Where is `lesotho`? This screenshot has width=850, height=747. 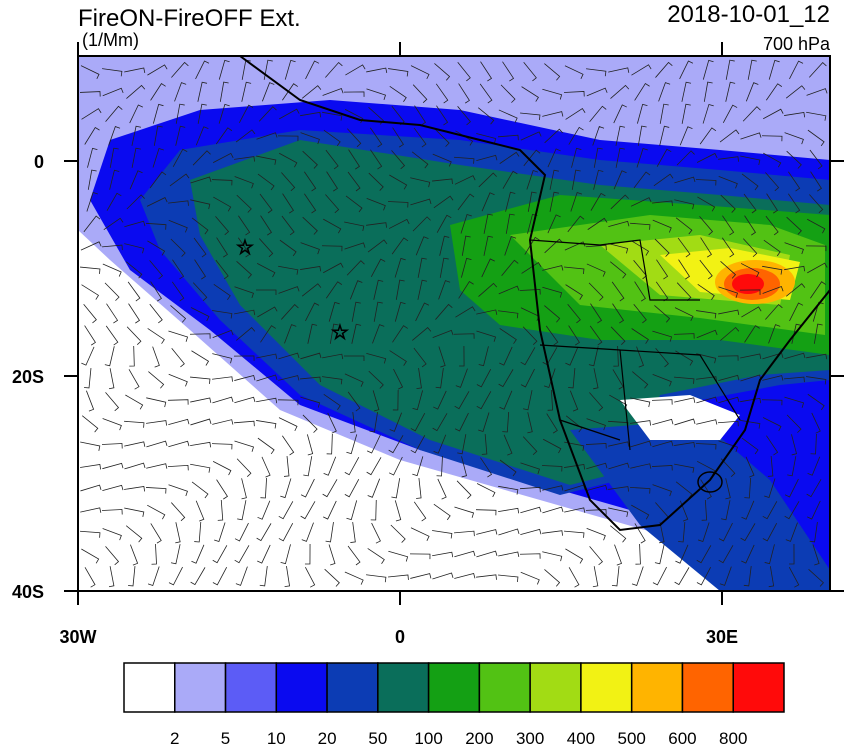
lesotho is located at coordinates (710, 482).